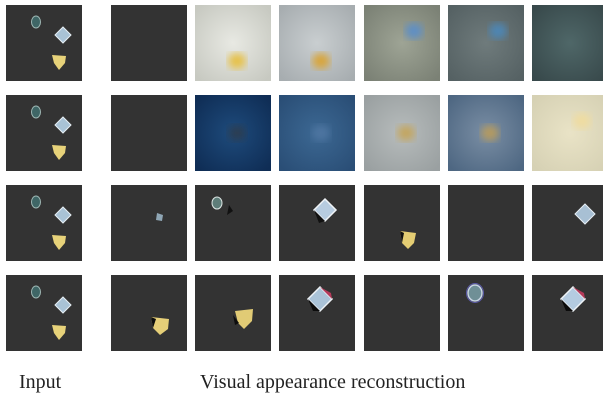 The image size is (603, 401). Describe the element at coordinates (149, 223) in the screenshot. I see `reconstruction-image-r3-c1` at that location.